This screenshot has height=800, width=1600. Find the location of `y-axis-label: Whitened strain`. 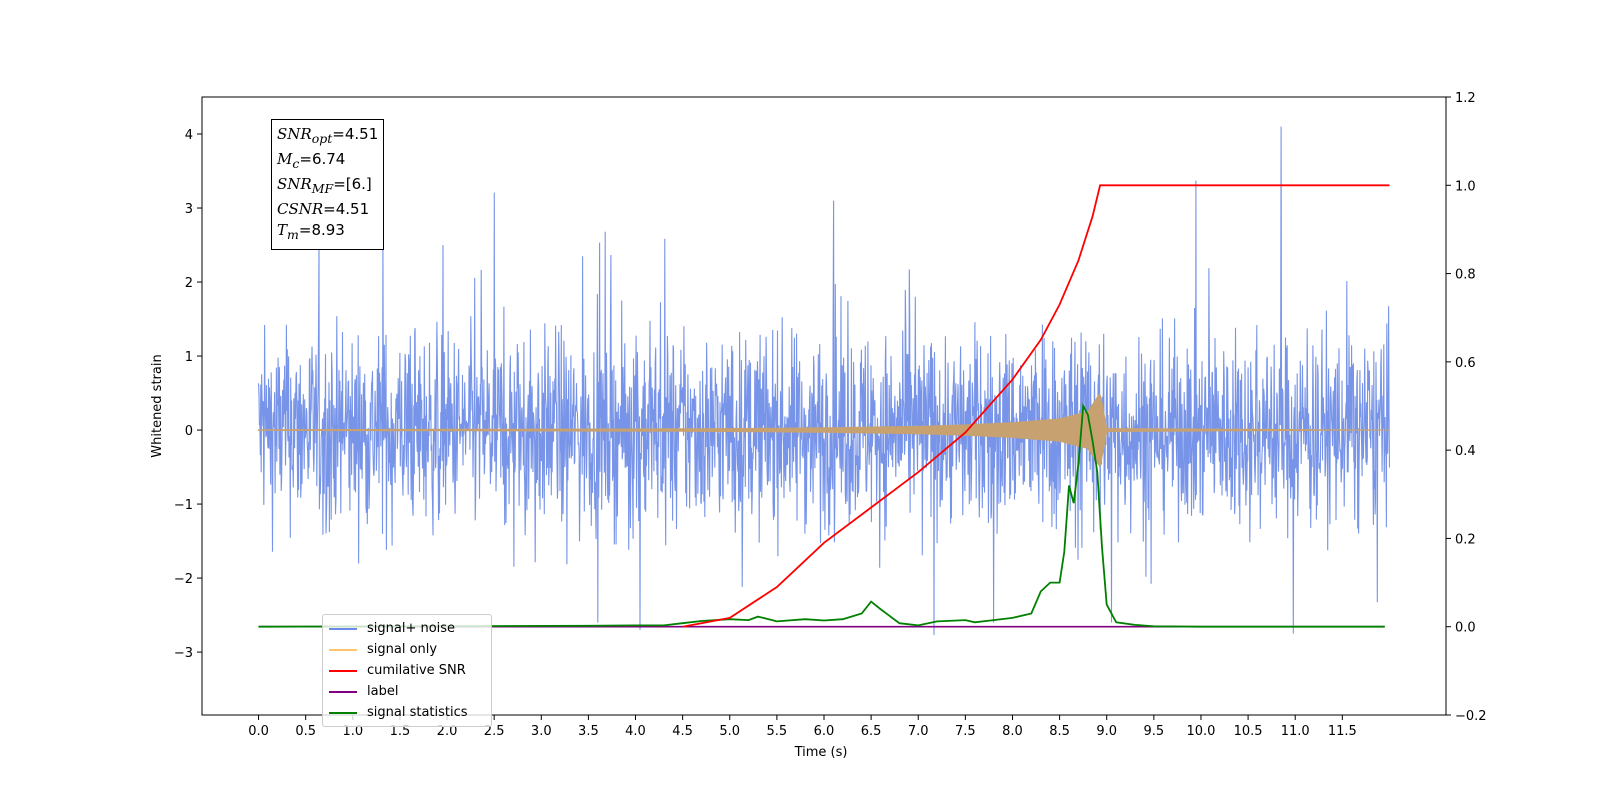

y-axis-label: Whitened strain is located at coordinates (157, 405).